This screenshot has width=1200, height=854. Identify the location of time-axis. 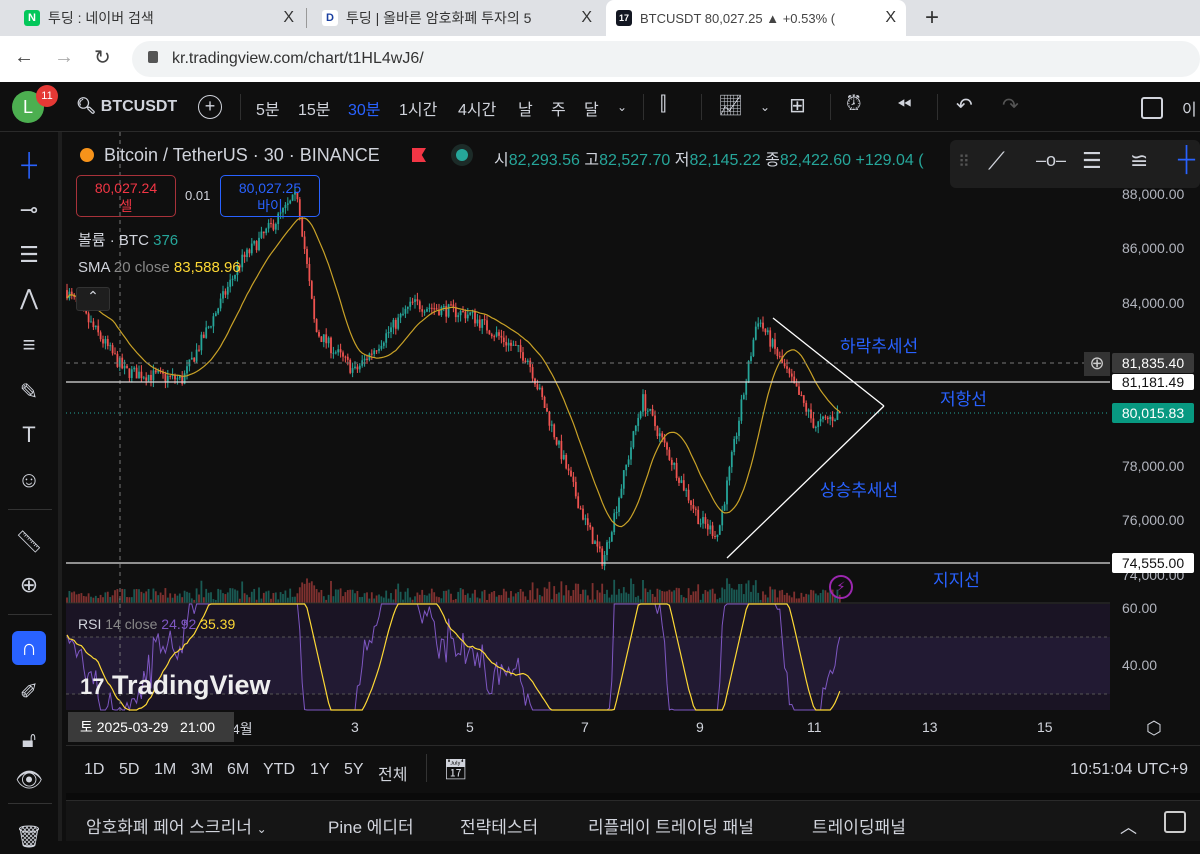
(633, 728).